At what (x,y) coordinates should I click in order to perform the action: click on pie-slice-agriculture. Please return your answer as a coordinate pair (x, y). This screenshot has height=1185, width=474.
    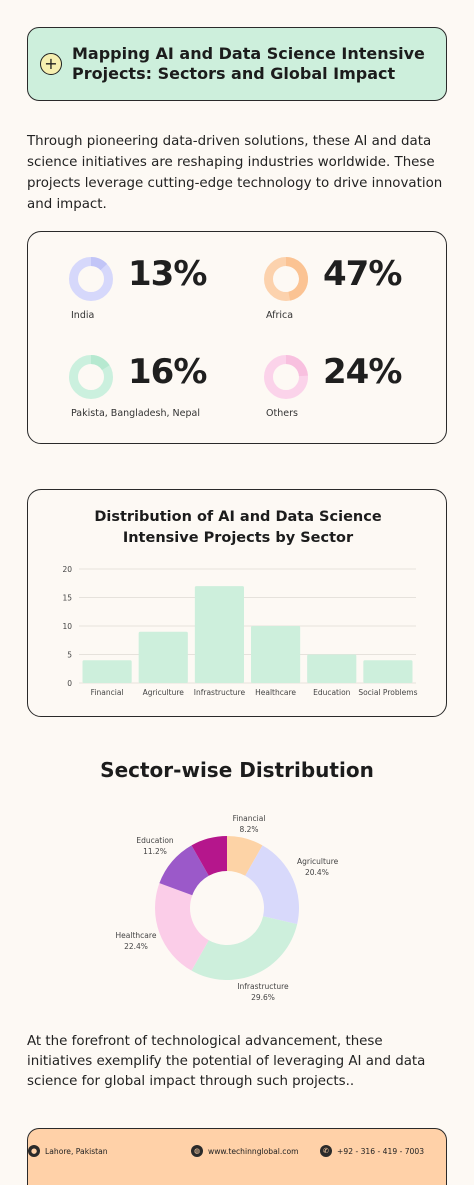
    Looking at the image, I should click on (272, 885).